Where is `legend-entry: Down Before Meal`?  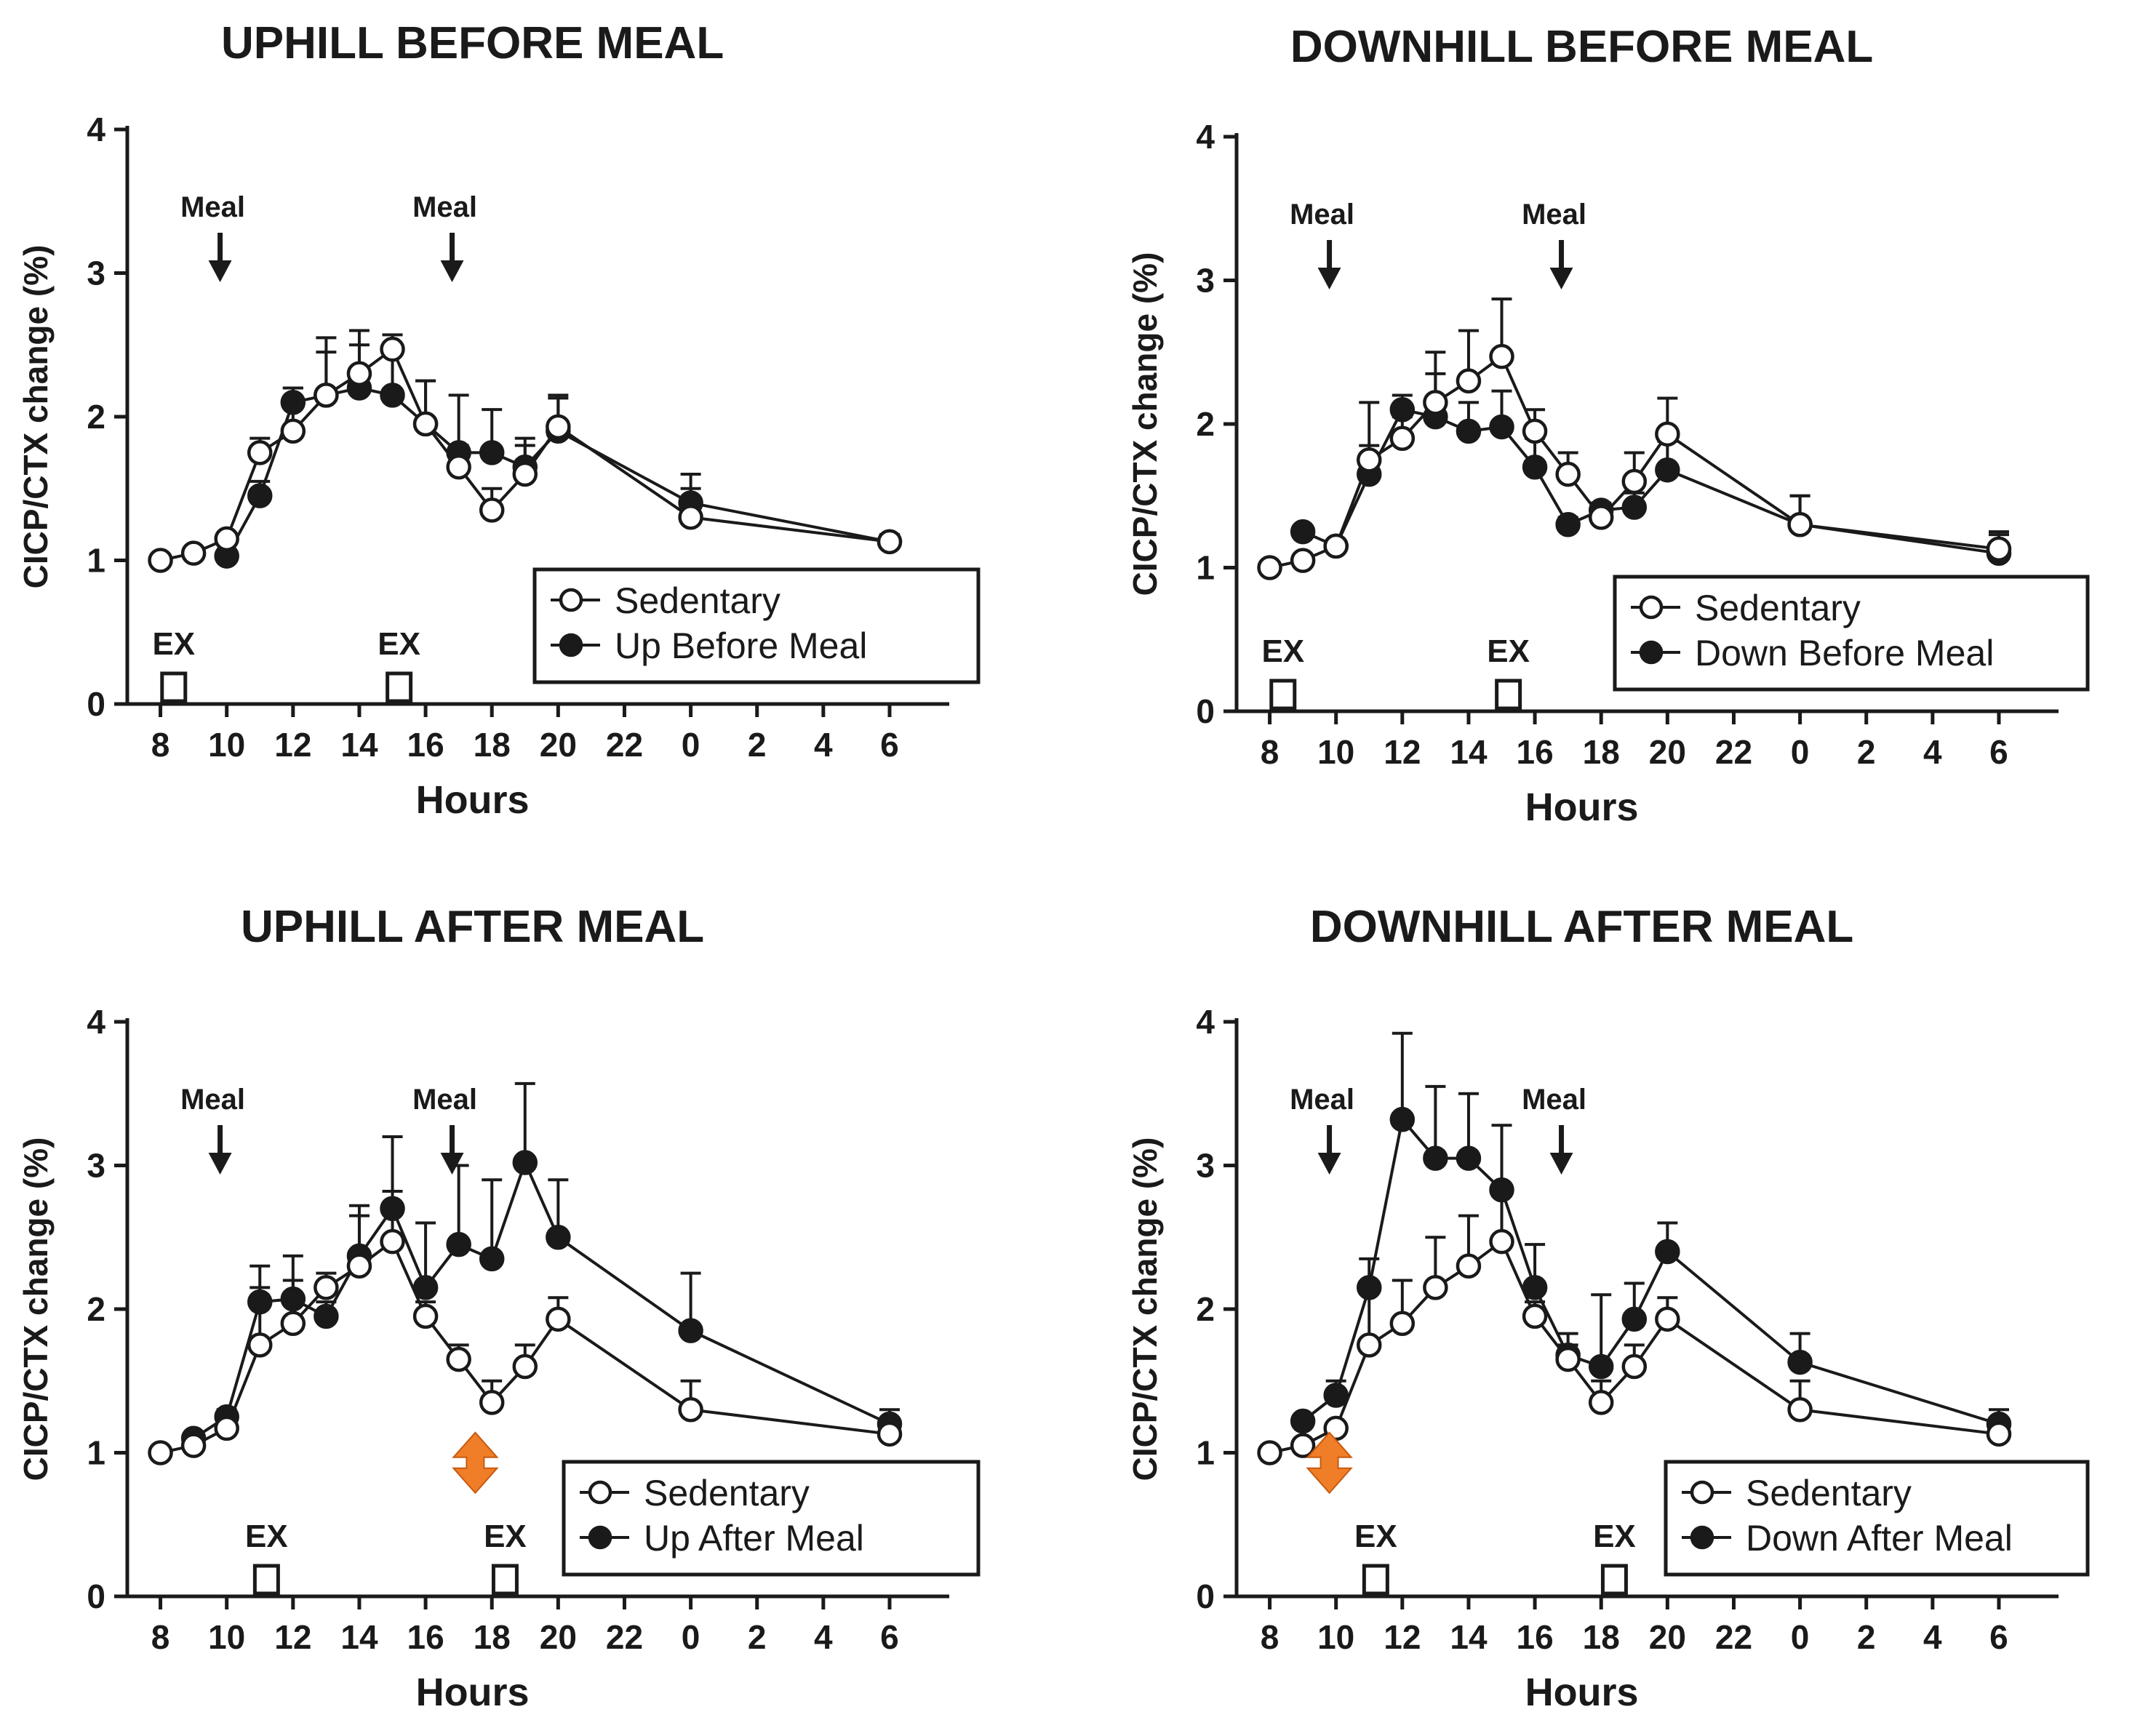
legend-entry: Down Before Meal is located at coordinates (1845, 653).